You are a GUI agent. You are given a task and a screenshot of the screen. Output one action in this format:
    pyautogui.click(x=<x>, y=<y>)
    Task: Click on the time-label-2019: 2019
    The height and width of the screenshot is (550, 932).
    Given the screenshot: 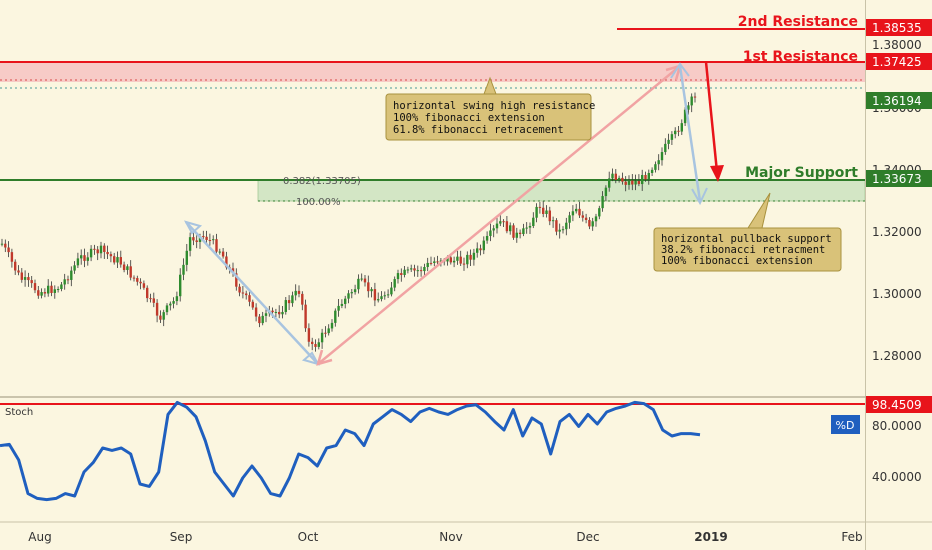 What is the action you would take?
    pyautogui.click(x=710, y=537)
    